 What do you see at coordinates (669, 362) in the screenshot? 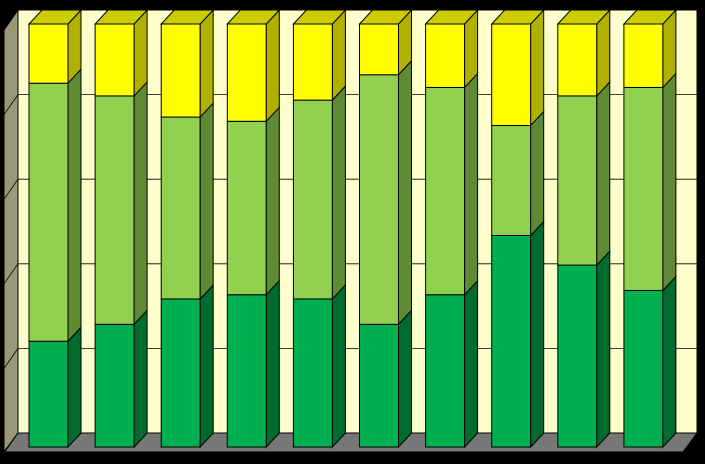
I see `bar-10-segment-1-side` at bounding box center [669, 362].